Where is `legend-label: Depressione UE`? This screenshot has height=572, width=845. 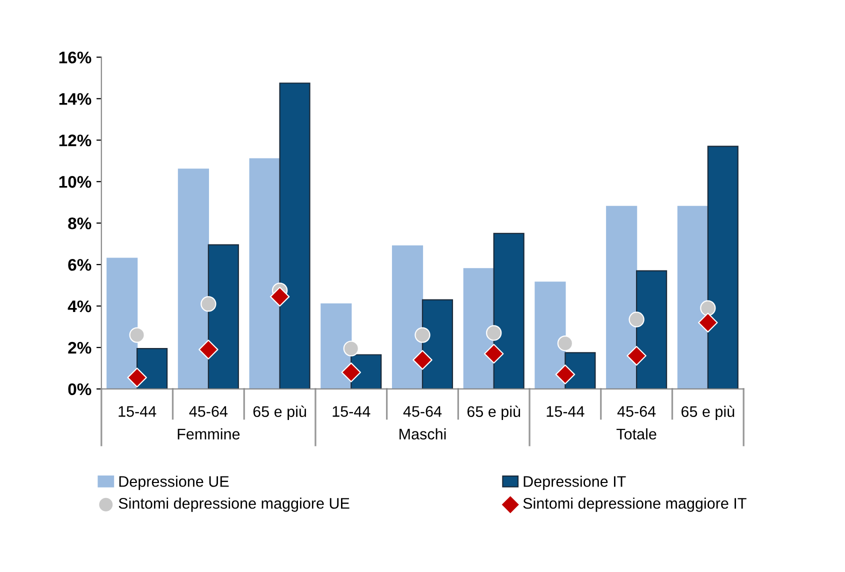 legend-label: Depressione UE is located at coordinates (174, 483).